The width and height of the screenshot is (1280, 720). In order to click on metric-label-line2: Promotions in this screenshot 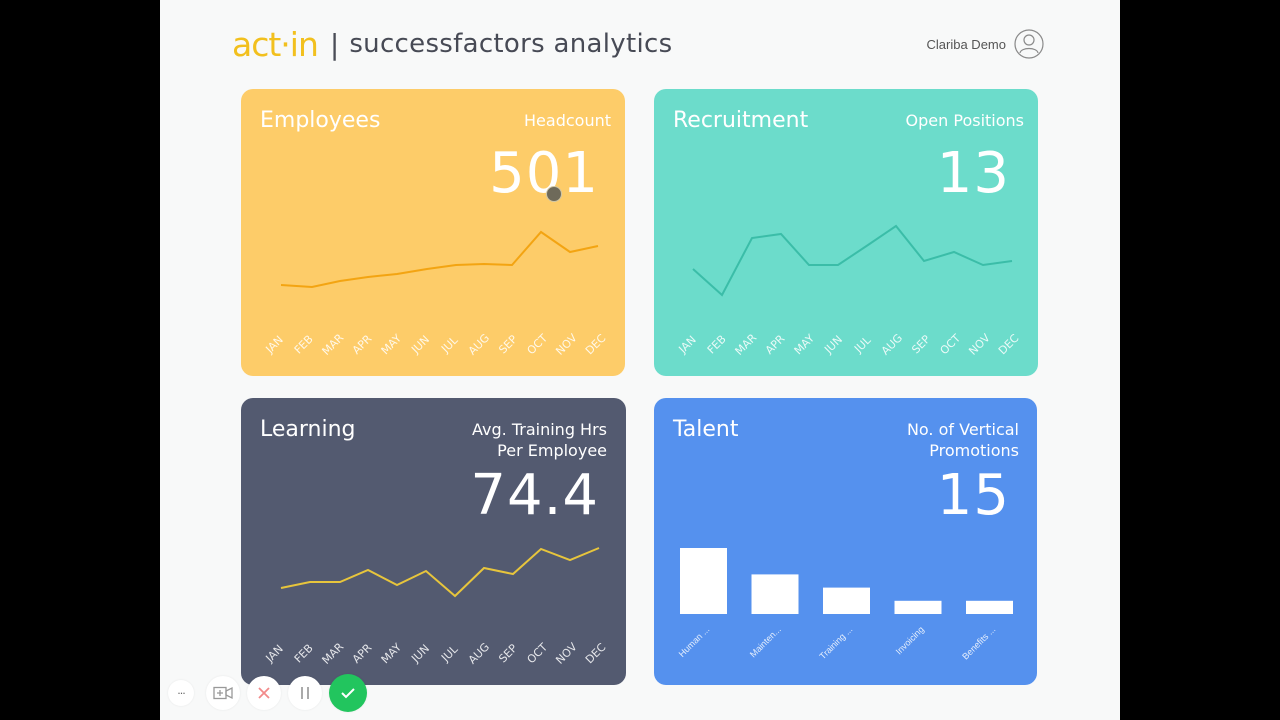, I will do `click(974, 450)`.